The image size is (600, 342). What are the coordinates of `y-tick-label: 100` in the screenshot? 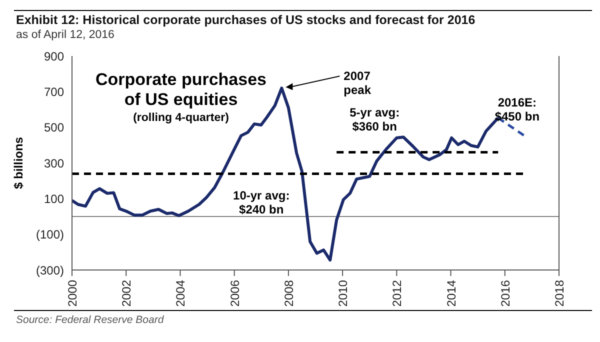 It's located at (54, 199).